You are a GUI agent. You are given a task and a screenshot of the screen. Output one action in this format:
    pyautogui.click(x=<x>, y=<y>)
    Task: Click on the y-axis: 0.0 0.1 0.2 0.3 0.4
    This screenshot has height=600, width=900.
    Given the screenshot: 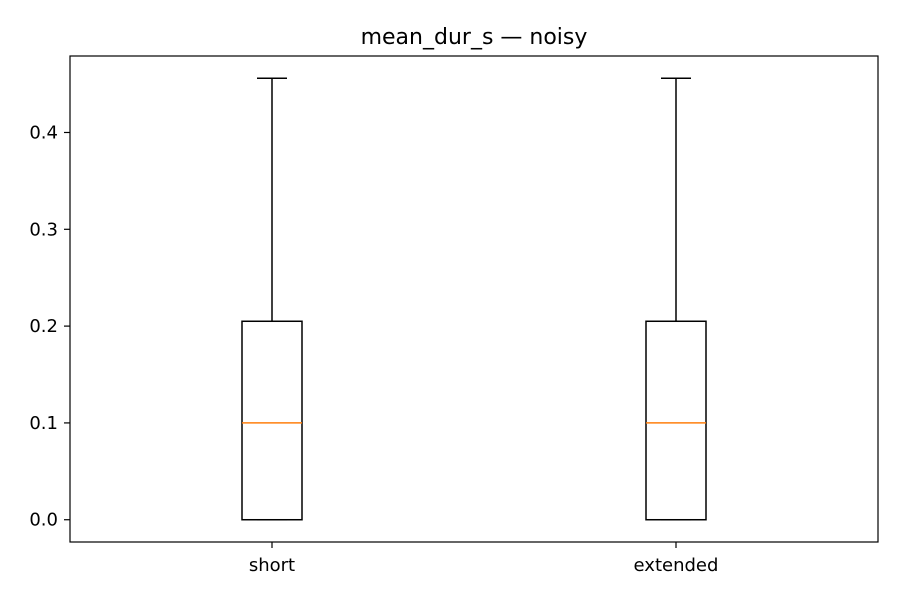 What is the action you would take?
    pyautogui.click(x=49, y=326)
    